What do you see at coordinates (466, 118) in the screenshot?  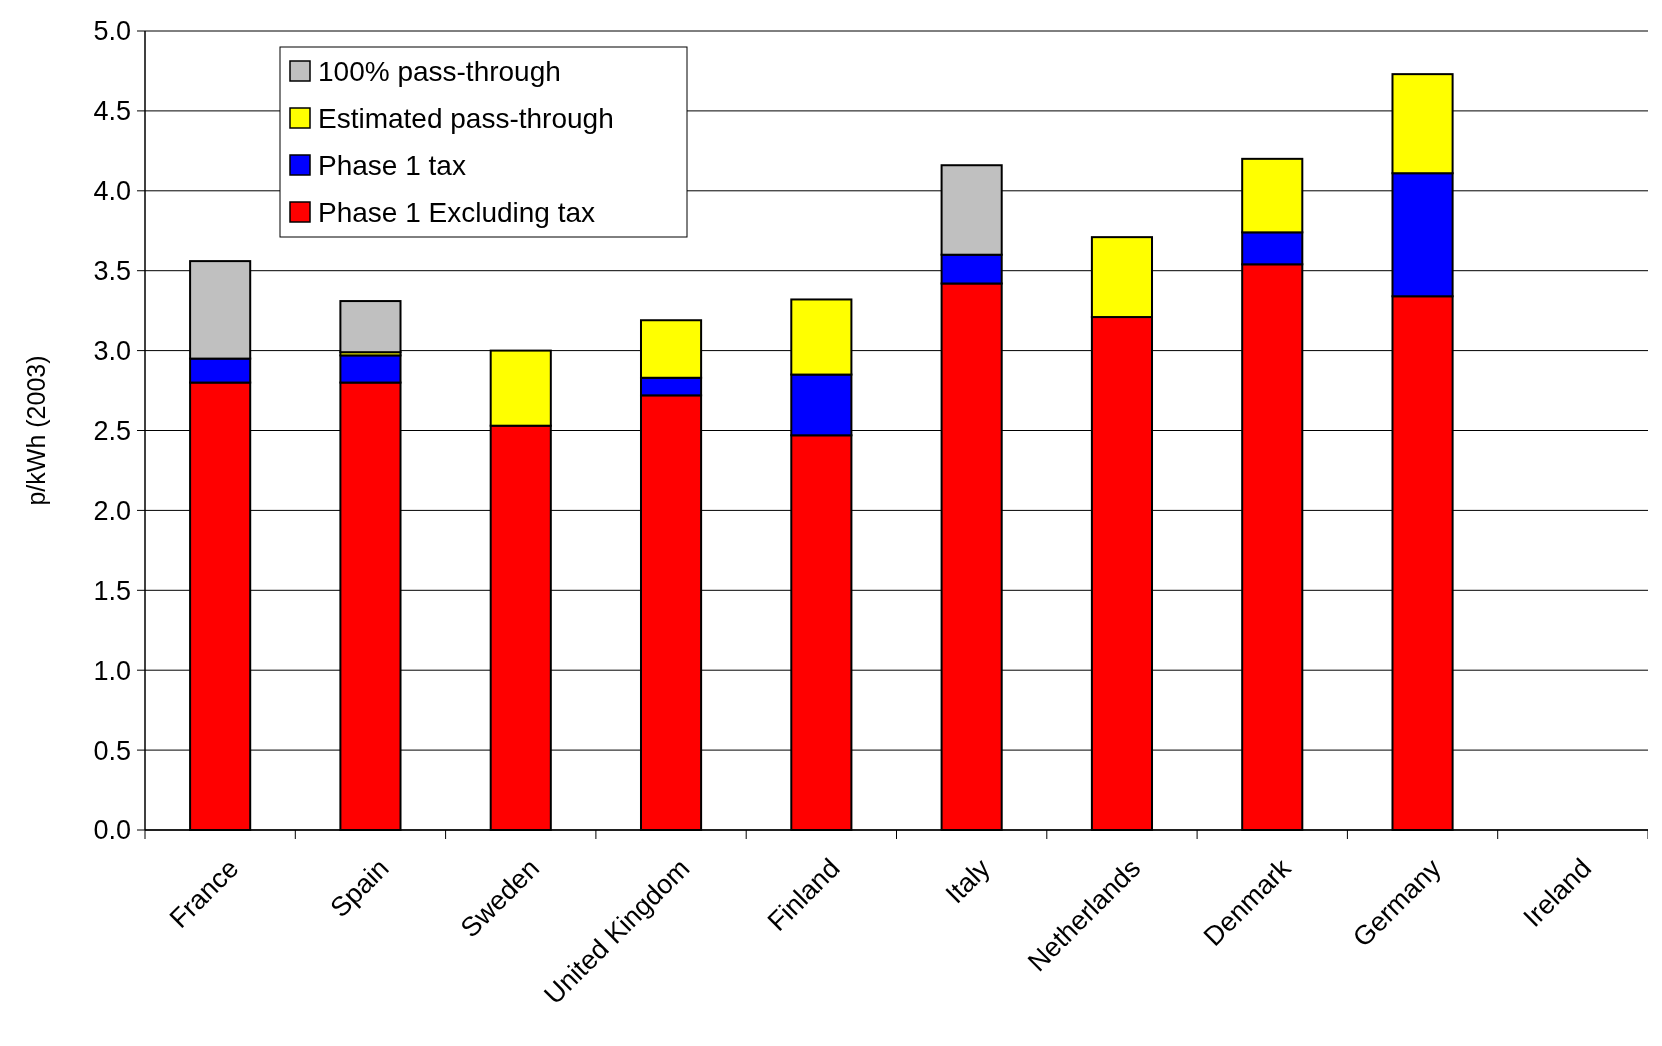 I see `legend-label: Estimated pass-through` at bounding box center [466, 118].